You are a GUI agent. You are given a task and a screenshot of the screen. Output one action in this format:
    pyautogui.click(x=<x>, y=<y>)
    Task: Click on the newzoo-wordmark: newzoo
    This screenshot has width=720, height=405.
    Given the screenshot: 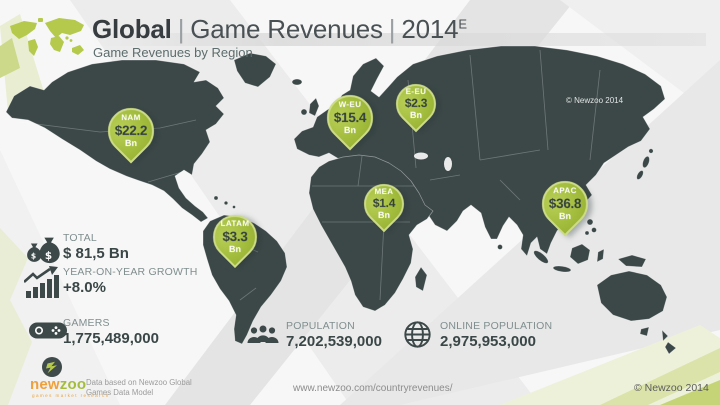 What is the action you would take?
    pyautogui.click(x=58, y=384)
    